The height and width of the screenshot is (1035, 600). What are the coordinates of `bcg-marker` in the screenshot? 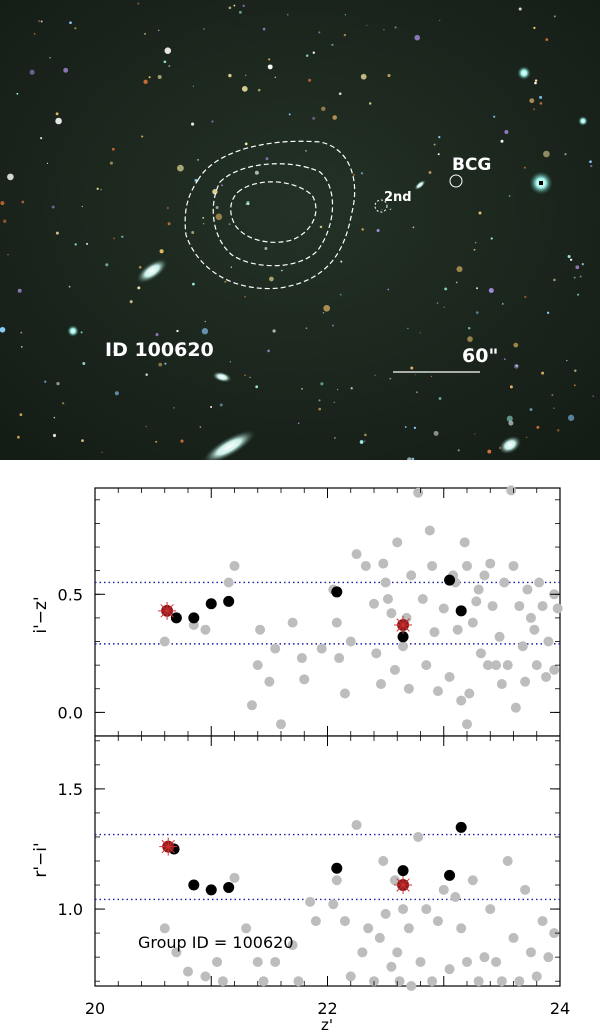 It's located at (456, 181).